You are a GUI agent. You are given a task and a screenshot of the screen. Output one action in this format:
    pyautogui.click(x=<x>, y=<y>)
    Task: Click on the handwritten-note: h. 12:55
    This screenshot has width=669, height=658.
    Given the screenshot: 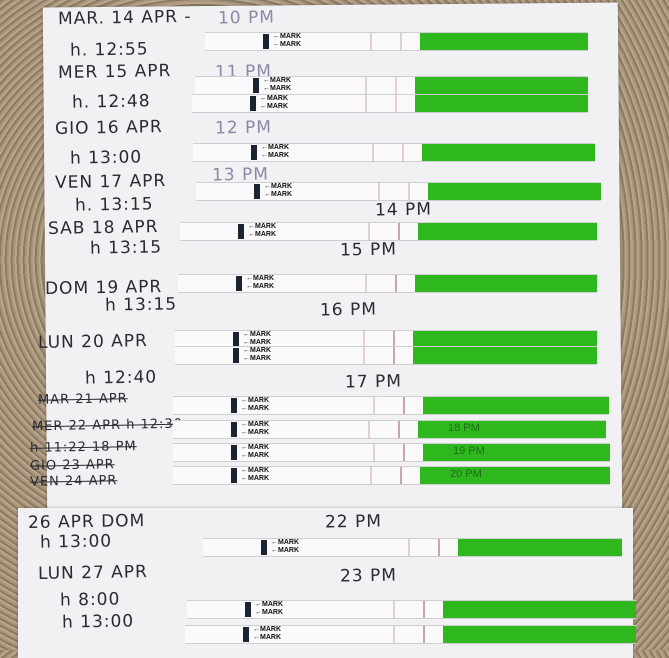 What is the action you would take?
    pyautogui.click(x=109, y=50)
    